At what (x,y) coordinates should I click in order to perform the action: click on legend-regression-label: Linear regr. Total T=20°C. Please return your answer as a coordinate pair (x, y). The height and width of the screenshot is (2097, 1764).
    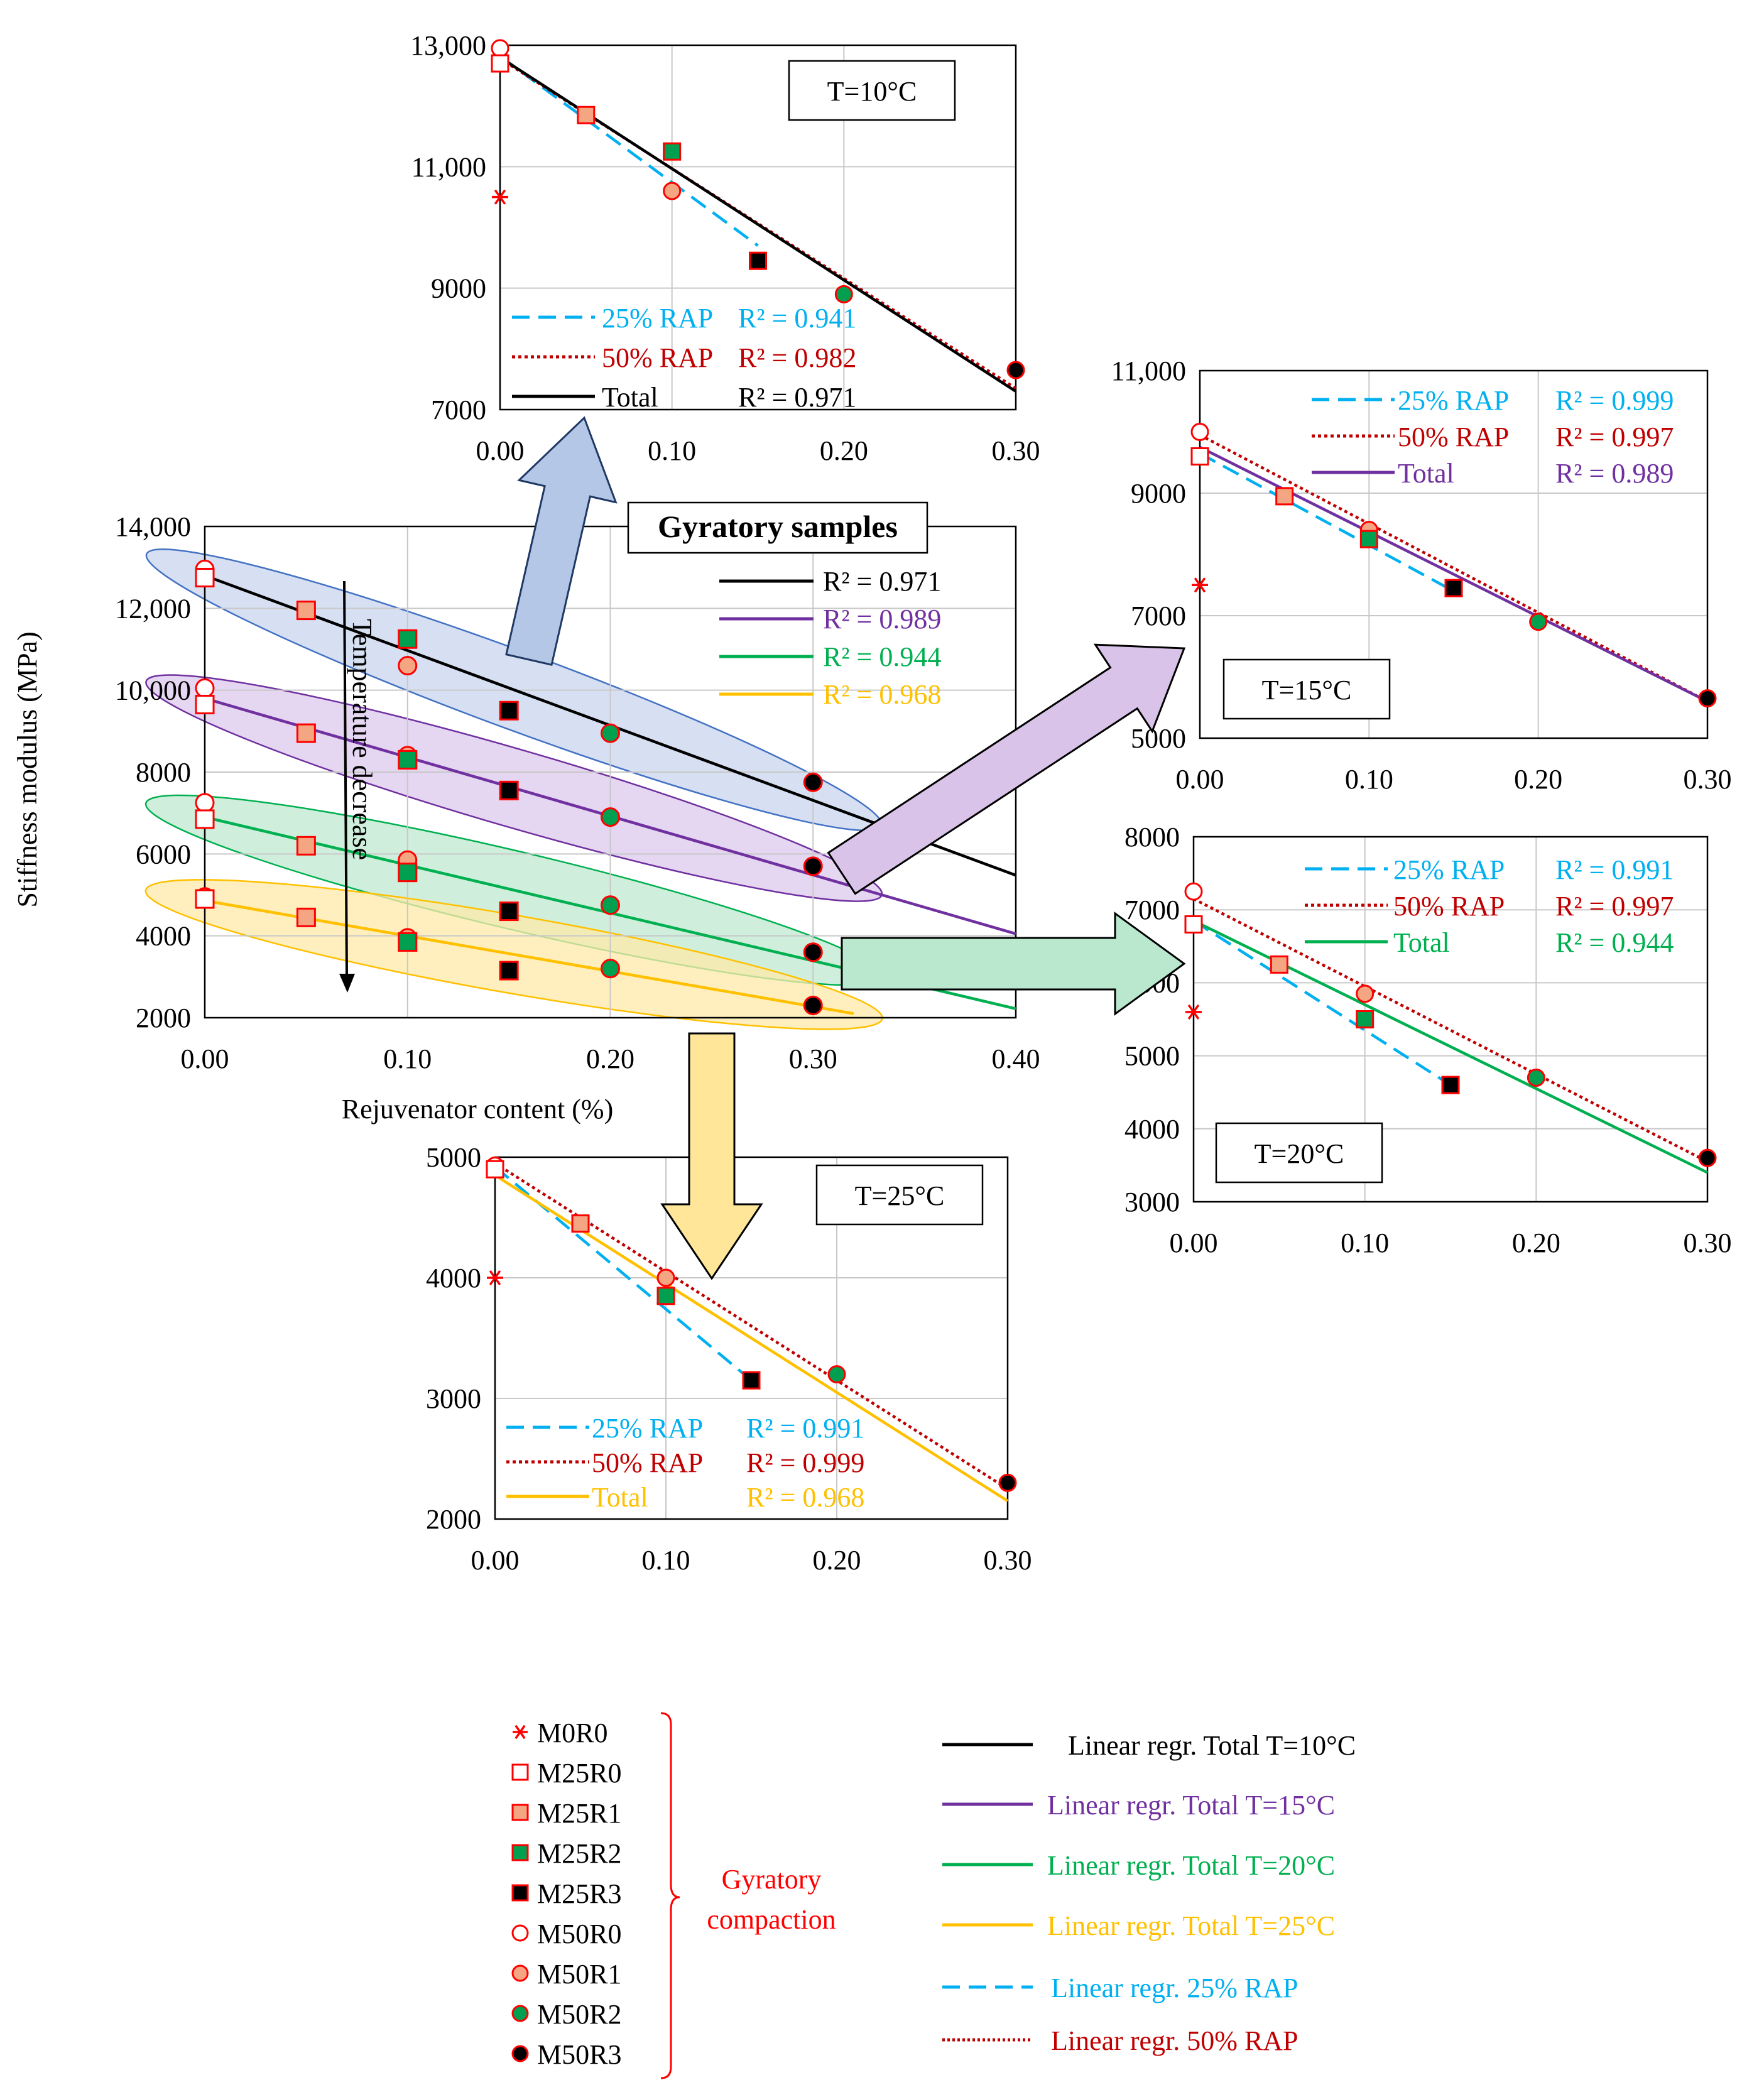
    Looking at the image, I should click on (1191, 1865).